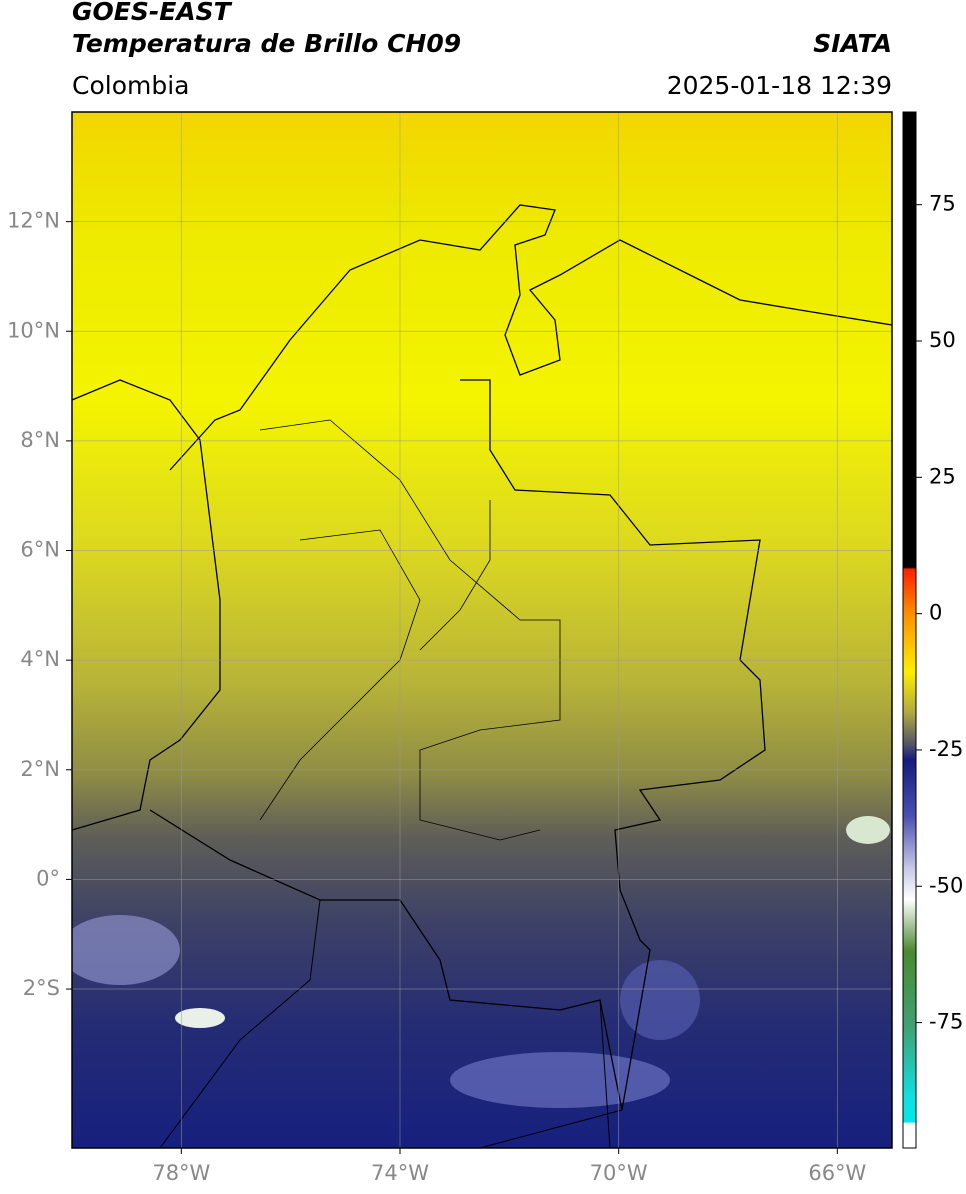  I want to click on subtitle: Temperatura de Brillo CH09, so click(266, 43).